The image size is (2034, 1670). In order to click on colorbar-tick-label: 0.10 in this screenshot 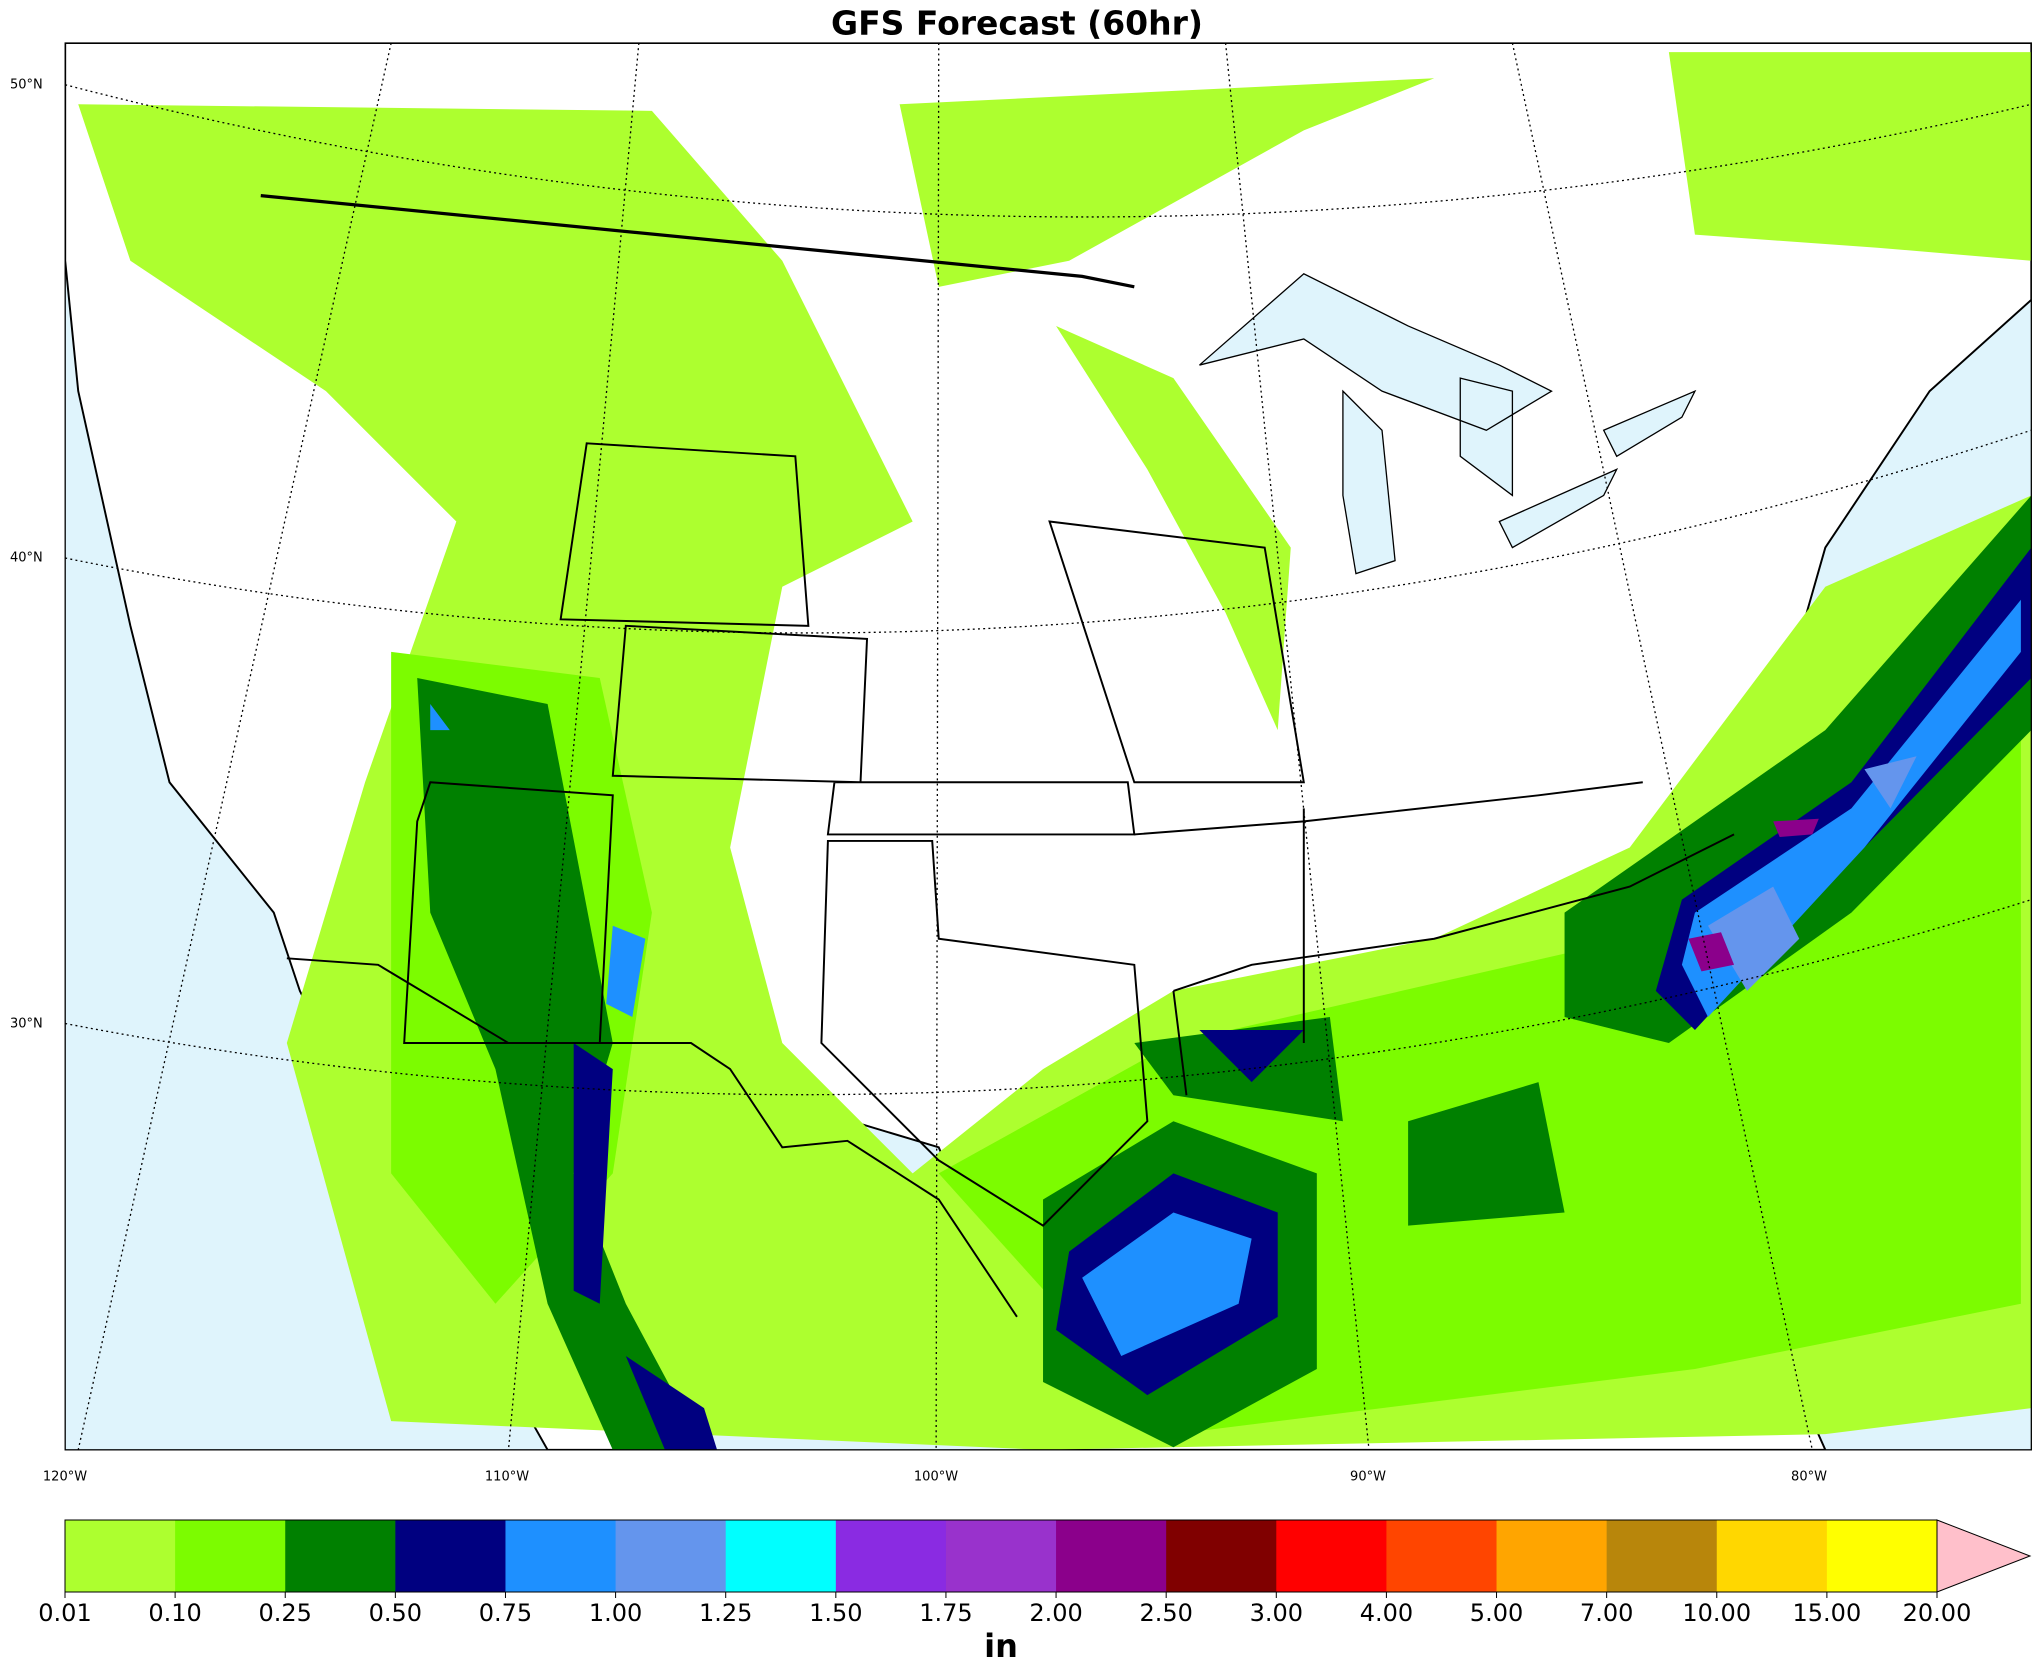, I will do `click(174, 1613)`.